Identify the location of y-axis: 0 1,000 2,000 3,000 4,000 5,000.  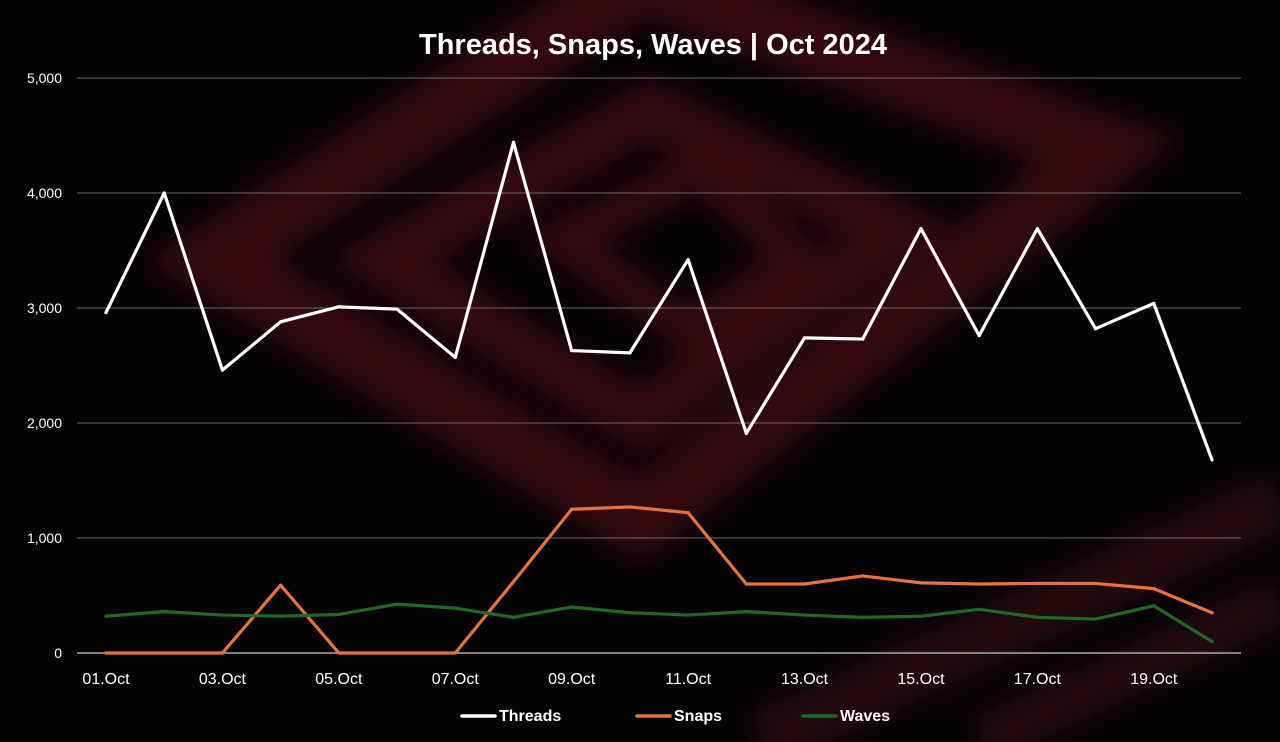
(44, 365).